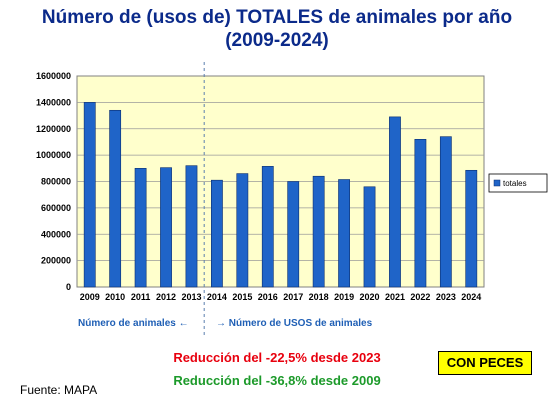  Describe the element at coordinates (191, 297) in the screenshot. I see `x-tick-label: 2013` at that location.